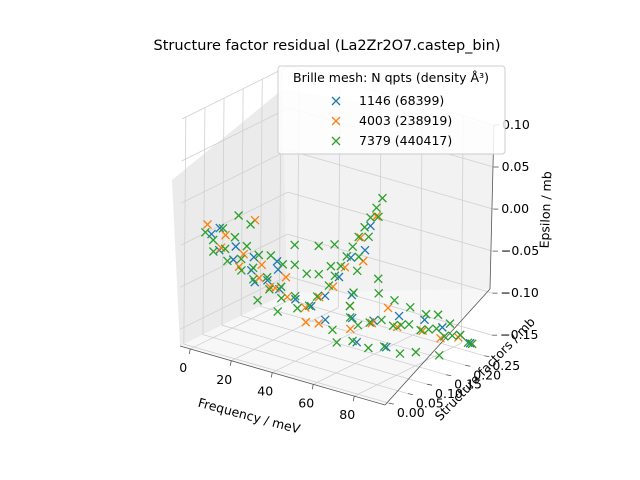  What do you see at coordinates (515, 208) in the screenshot?
I see `z-tick-label: 0.00` at bounding box center [515, 208].